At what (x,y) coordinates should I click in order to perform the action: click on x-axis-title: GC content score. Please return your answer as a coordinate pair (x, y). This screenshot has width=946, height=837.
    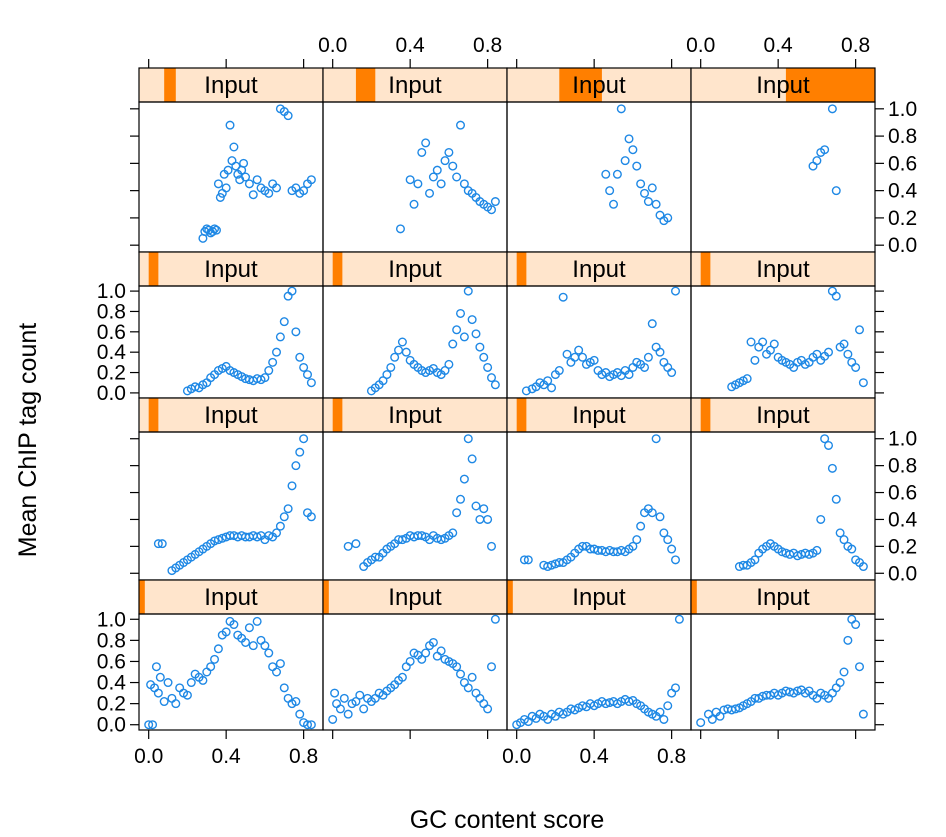
    Looking at the image, I should click on (507, 820).